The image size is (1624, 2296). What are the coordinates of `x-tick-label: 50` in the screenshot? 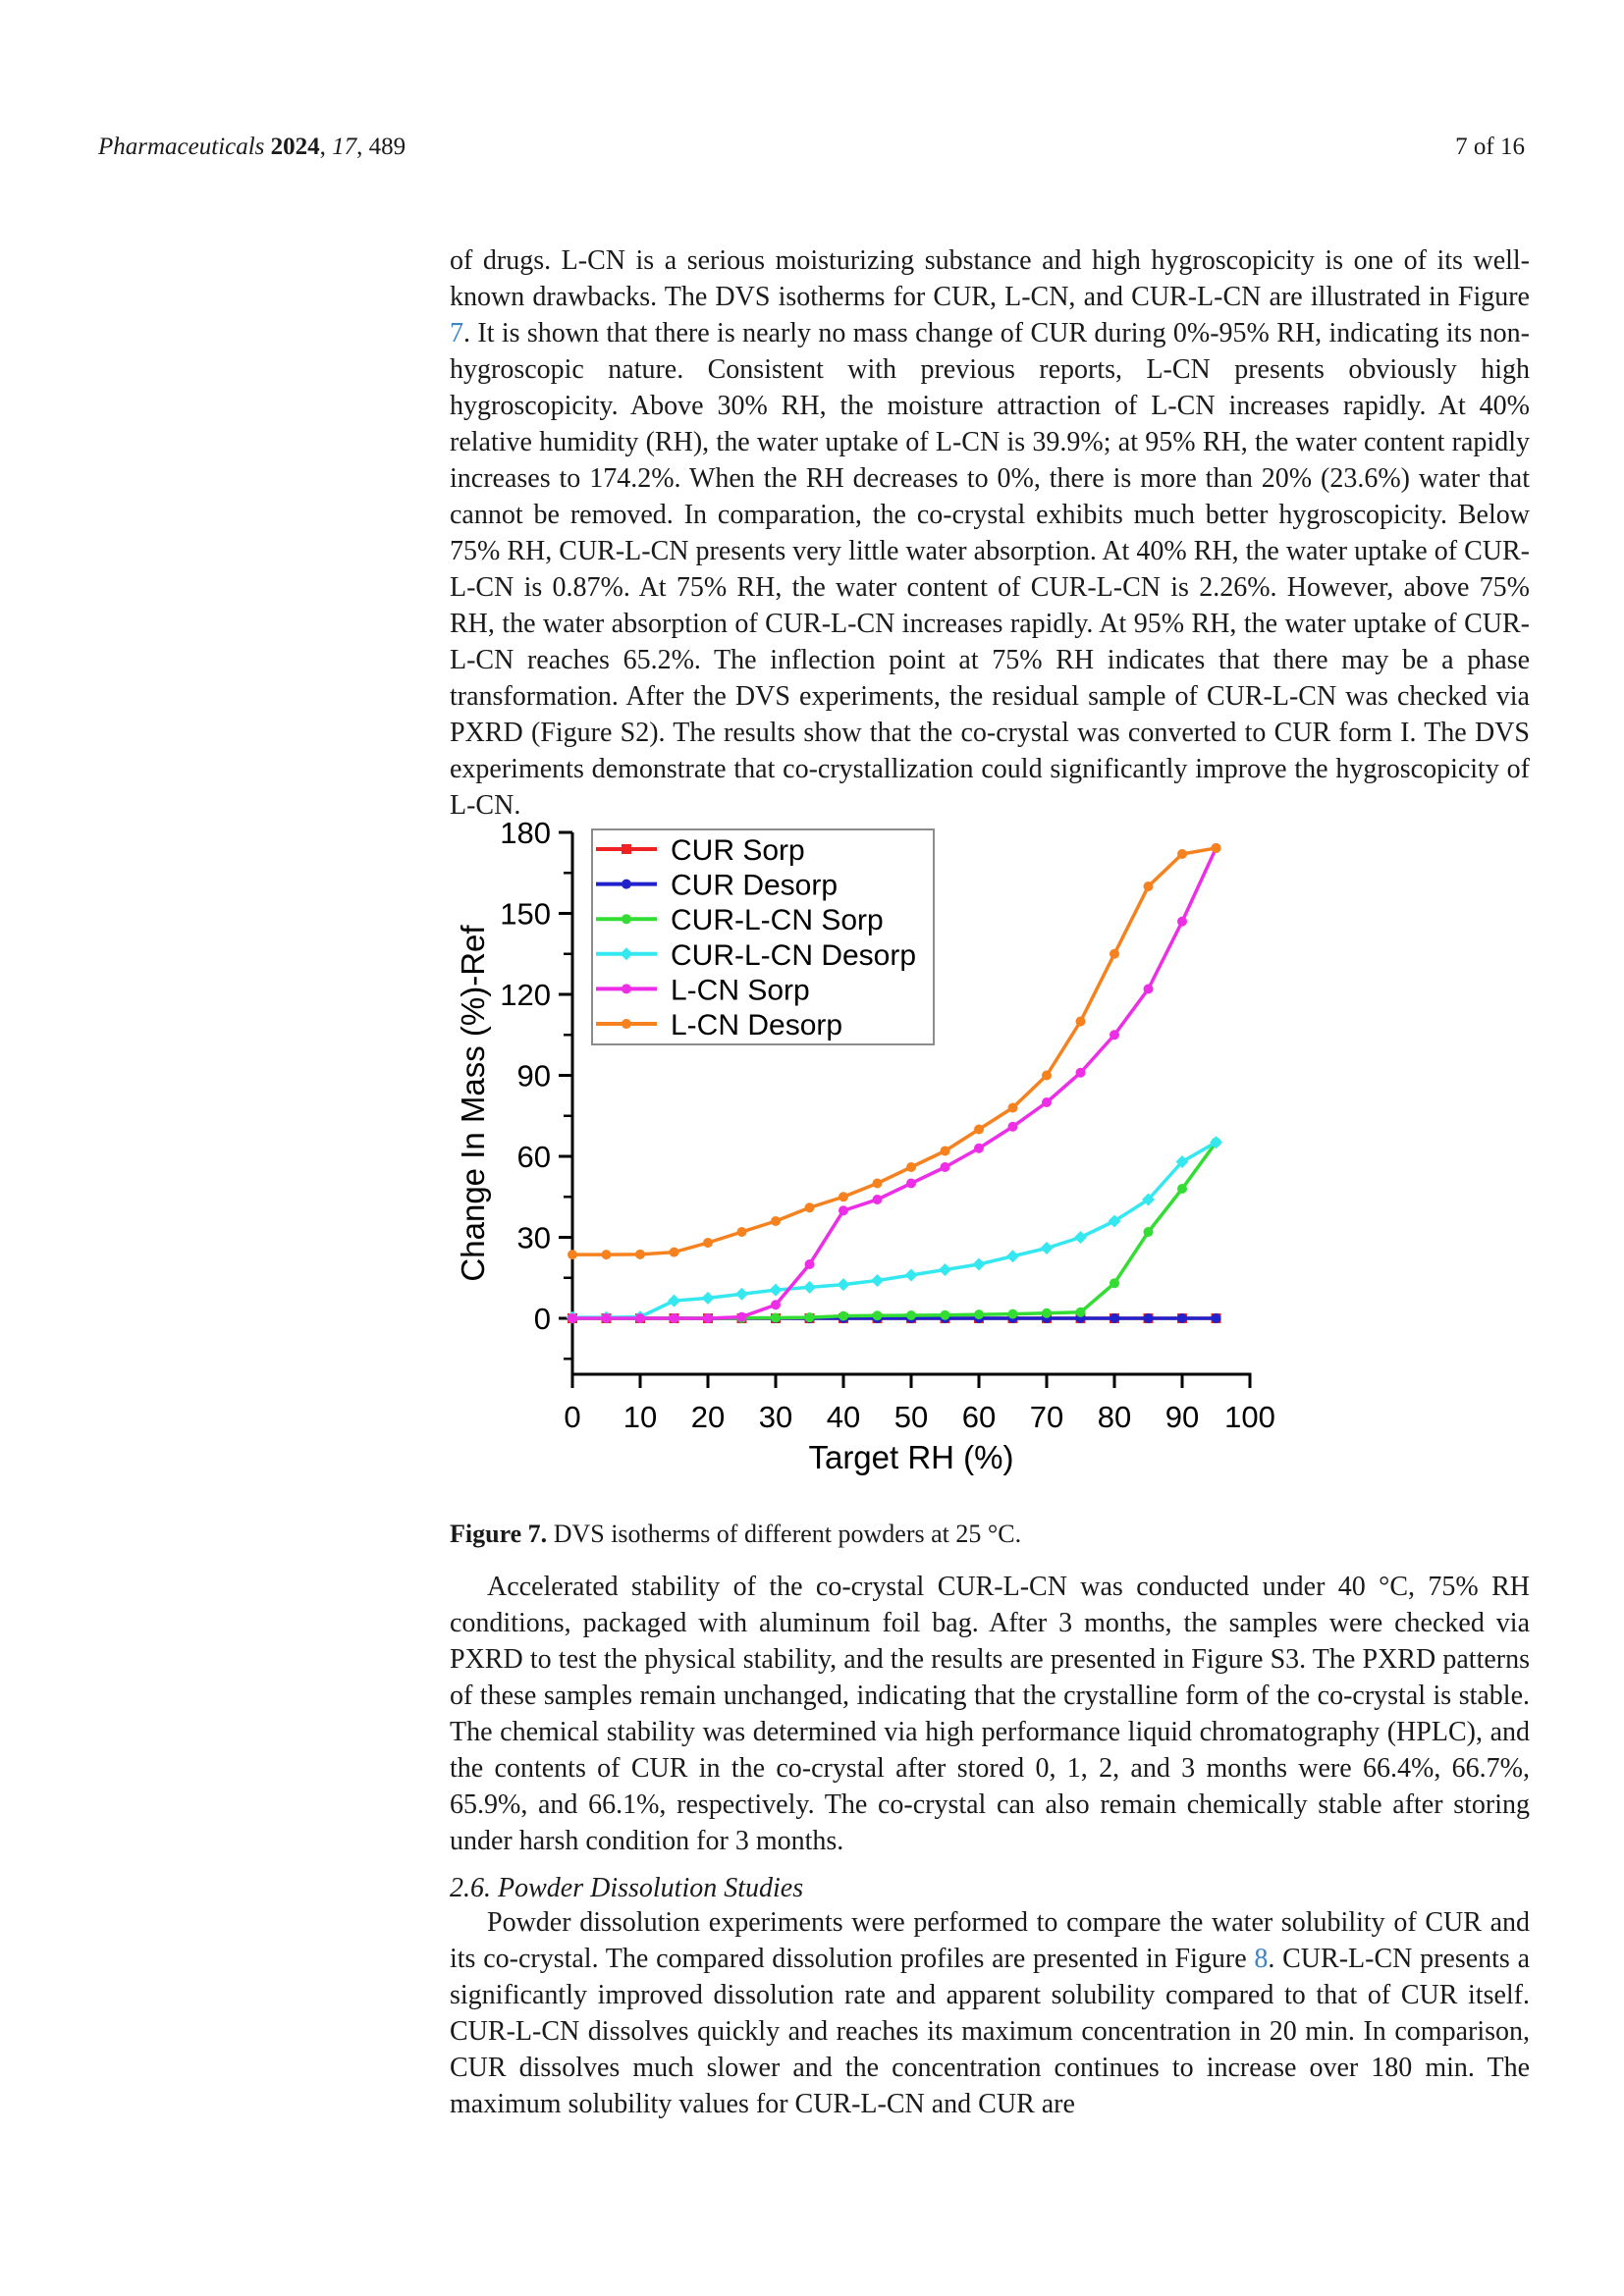 It's located at (911, 1417).